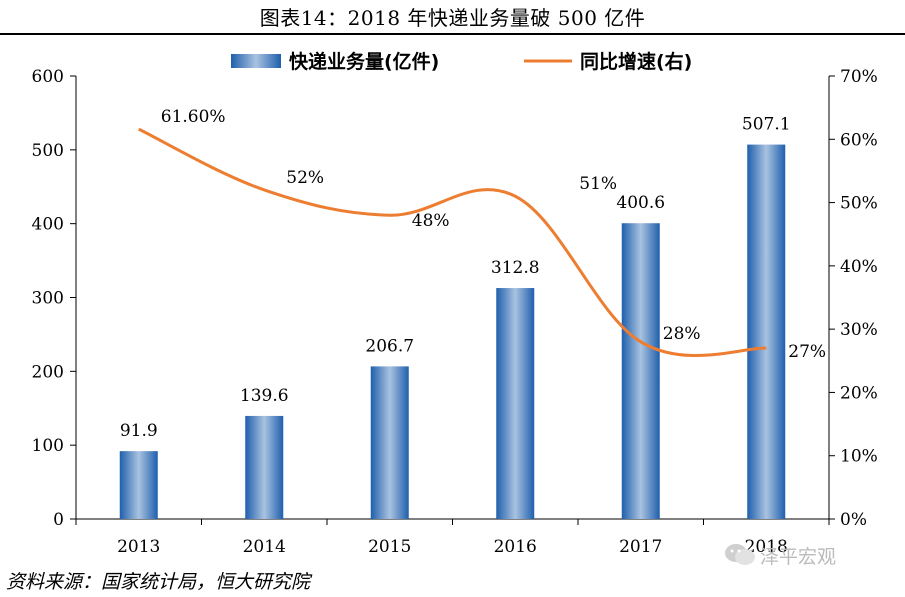  I want to click on right-tick-label: 40%, so click(859, 267).